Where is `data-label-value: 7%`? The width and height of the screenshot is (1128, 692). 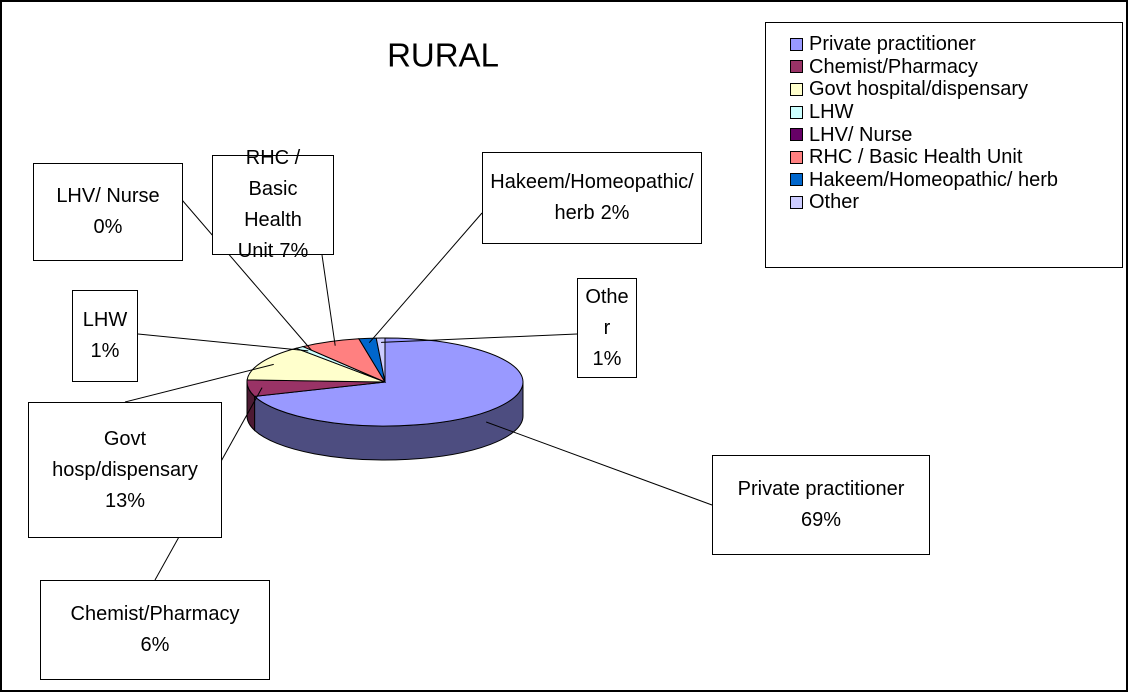 data-label-value: 7% is located at coordinates (294, 251).